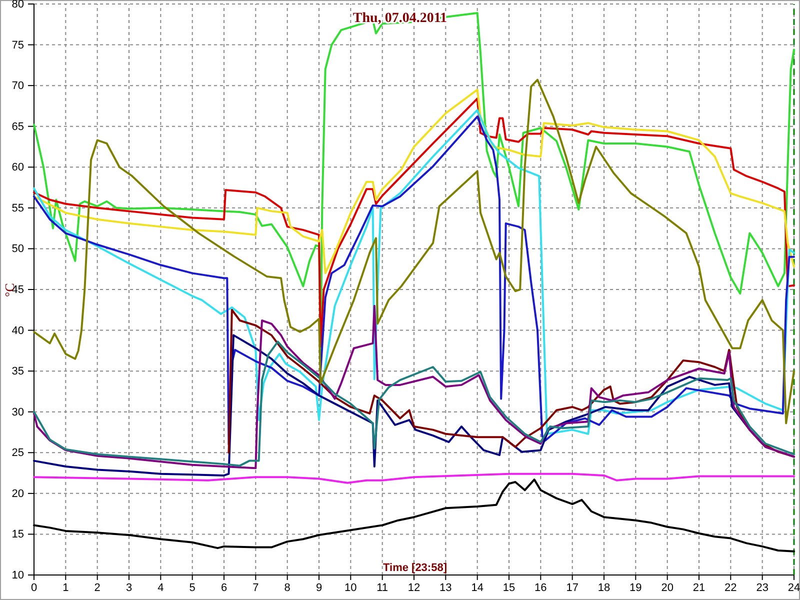 This screenshot has height=600, width=800. I want to click on x-tick-label: 16, so click(540, 588).